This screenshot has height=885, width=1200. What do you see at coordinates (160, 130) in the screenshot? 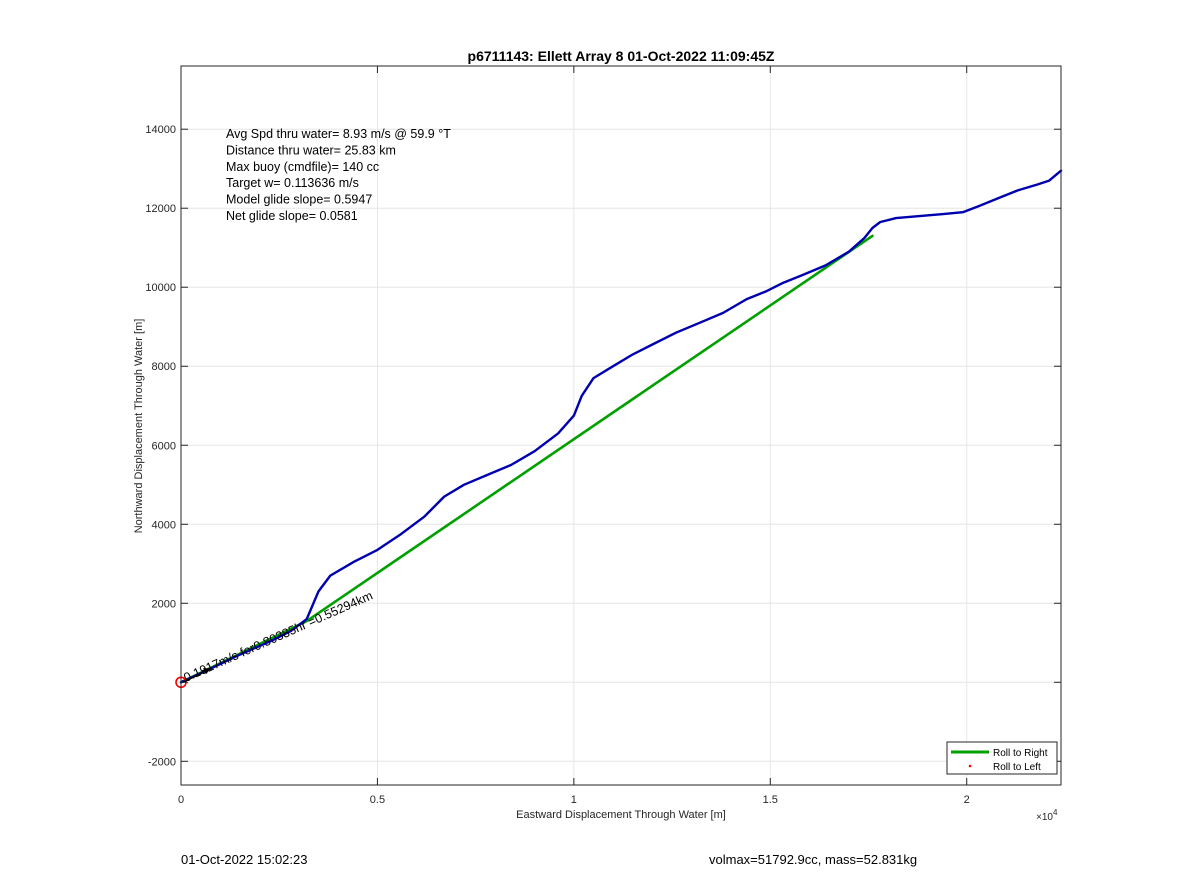
I see `y-tick-label: 14000` at bounding box center [160, 130].